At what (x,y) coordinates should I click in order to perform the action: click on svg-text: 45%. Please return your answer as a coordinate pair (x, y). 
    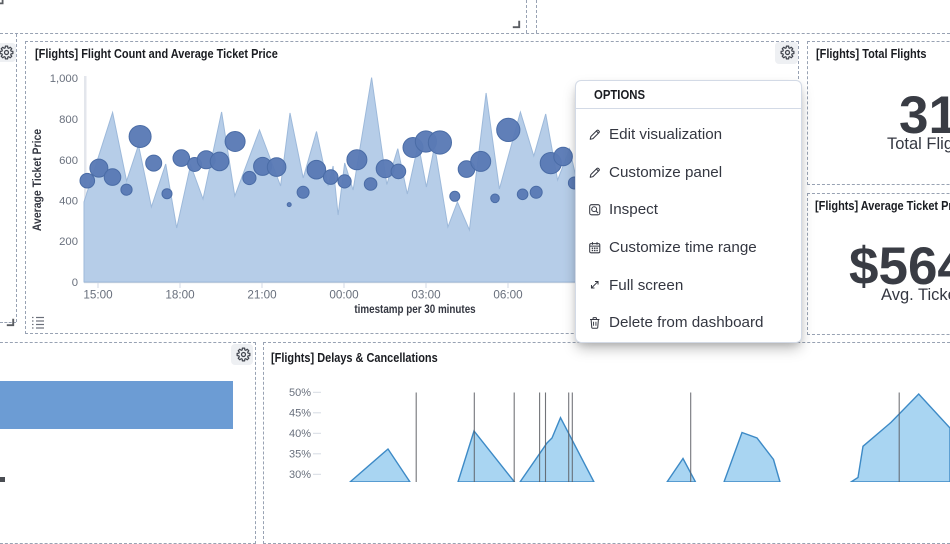
    Looking at the image, I should click on (300, 414).